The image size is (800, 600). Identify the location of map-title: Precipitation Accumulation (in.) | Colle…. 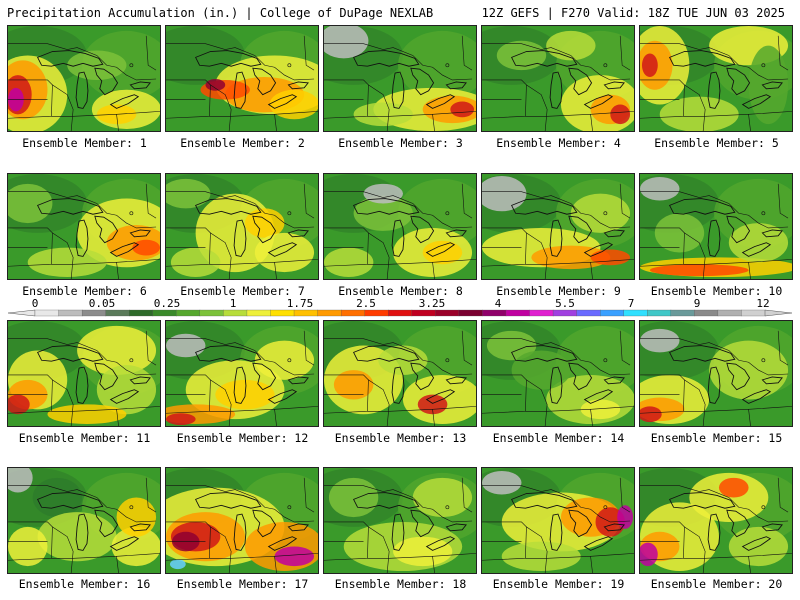
(220, 13).